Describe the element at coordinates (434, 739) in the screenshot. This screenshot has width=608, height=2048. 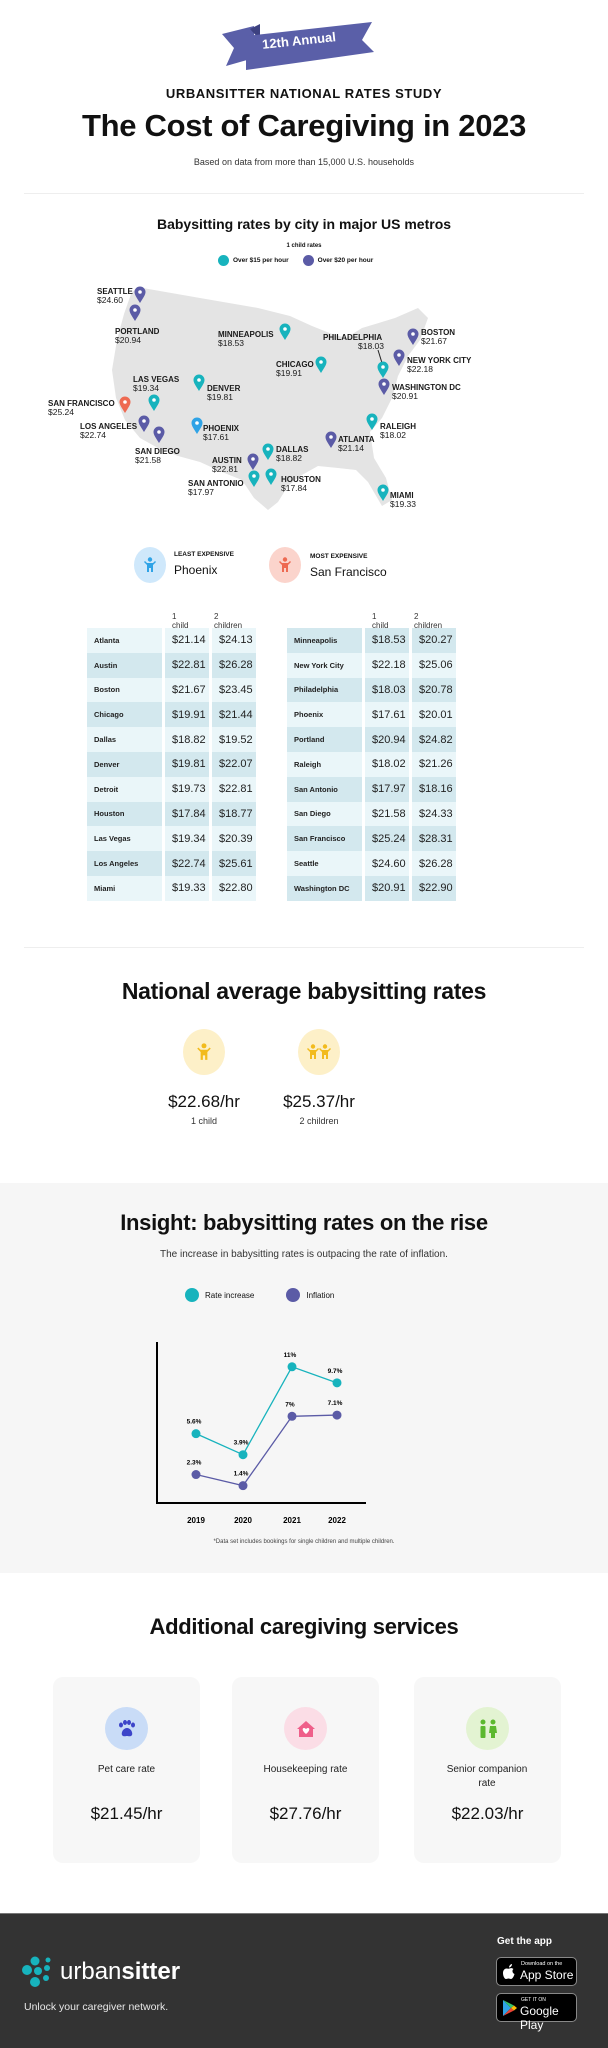
I see `two-children-cell: $24.82` at that location.